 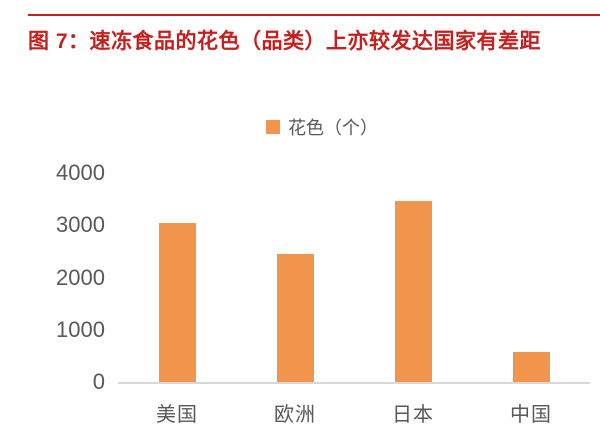 I want to click on y-tick-label: 1000, so click(x=80, y=329).